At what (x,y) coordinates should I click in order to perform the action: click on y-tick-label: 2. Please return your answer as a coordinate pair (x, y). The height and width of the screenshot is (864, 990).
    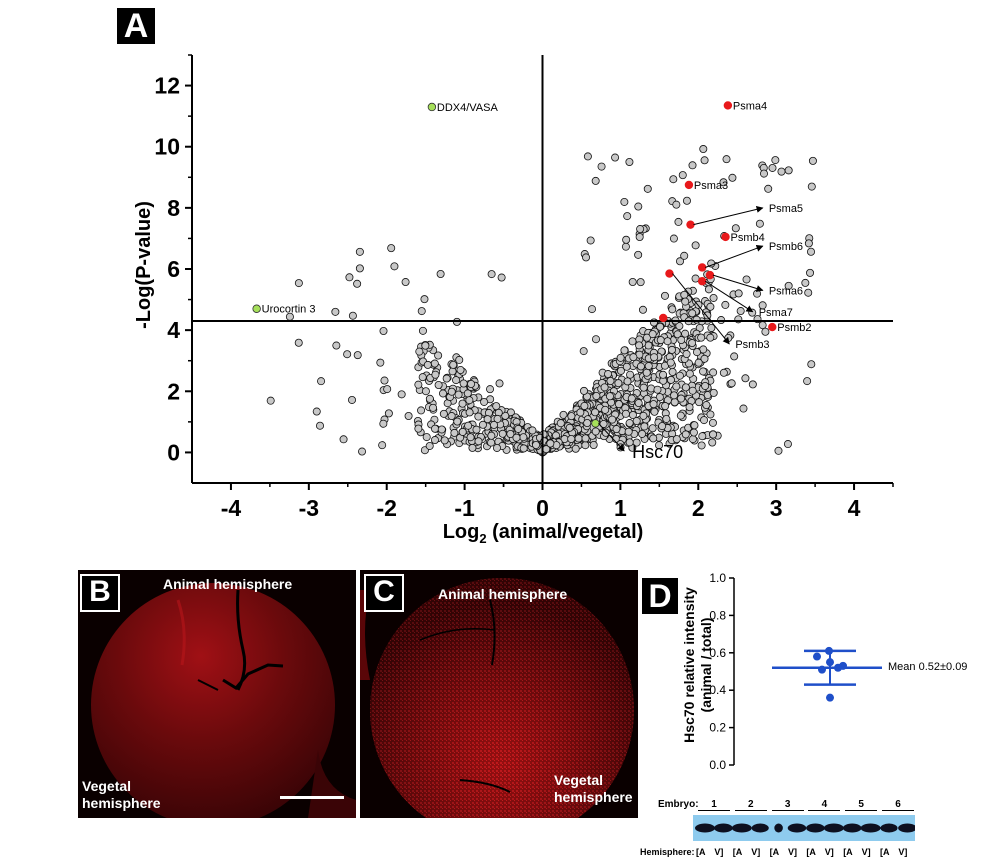
    Looking at the image, I should click on (173, 391).